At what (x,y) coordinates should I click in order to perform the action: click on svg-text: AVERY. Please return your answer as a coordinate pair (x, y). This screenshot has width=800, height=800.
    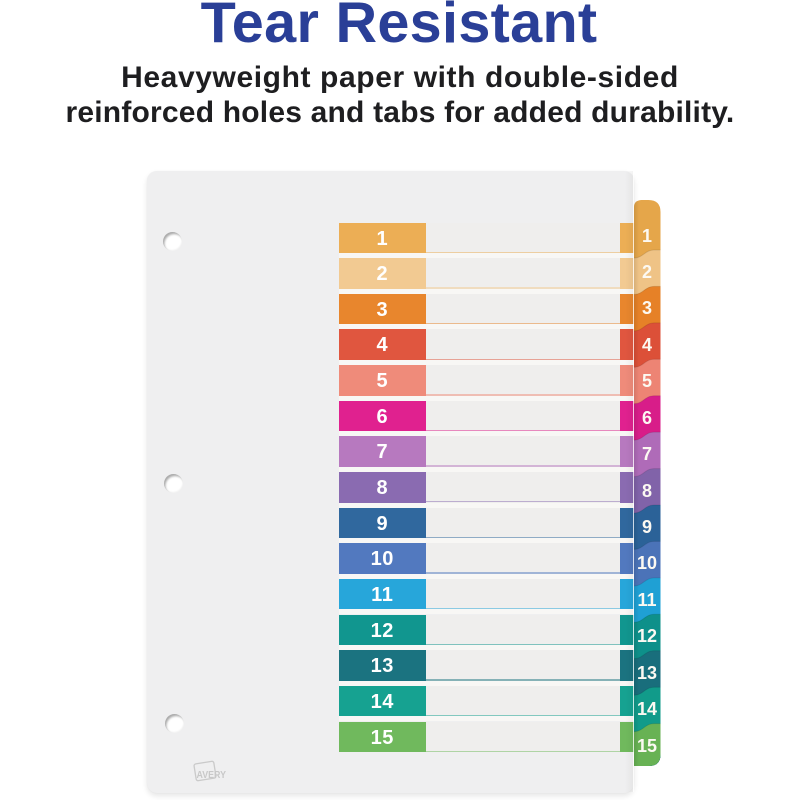
    Looking at the image, I should click on (212, 775).